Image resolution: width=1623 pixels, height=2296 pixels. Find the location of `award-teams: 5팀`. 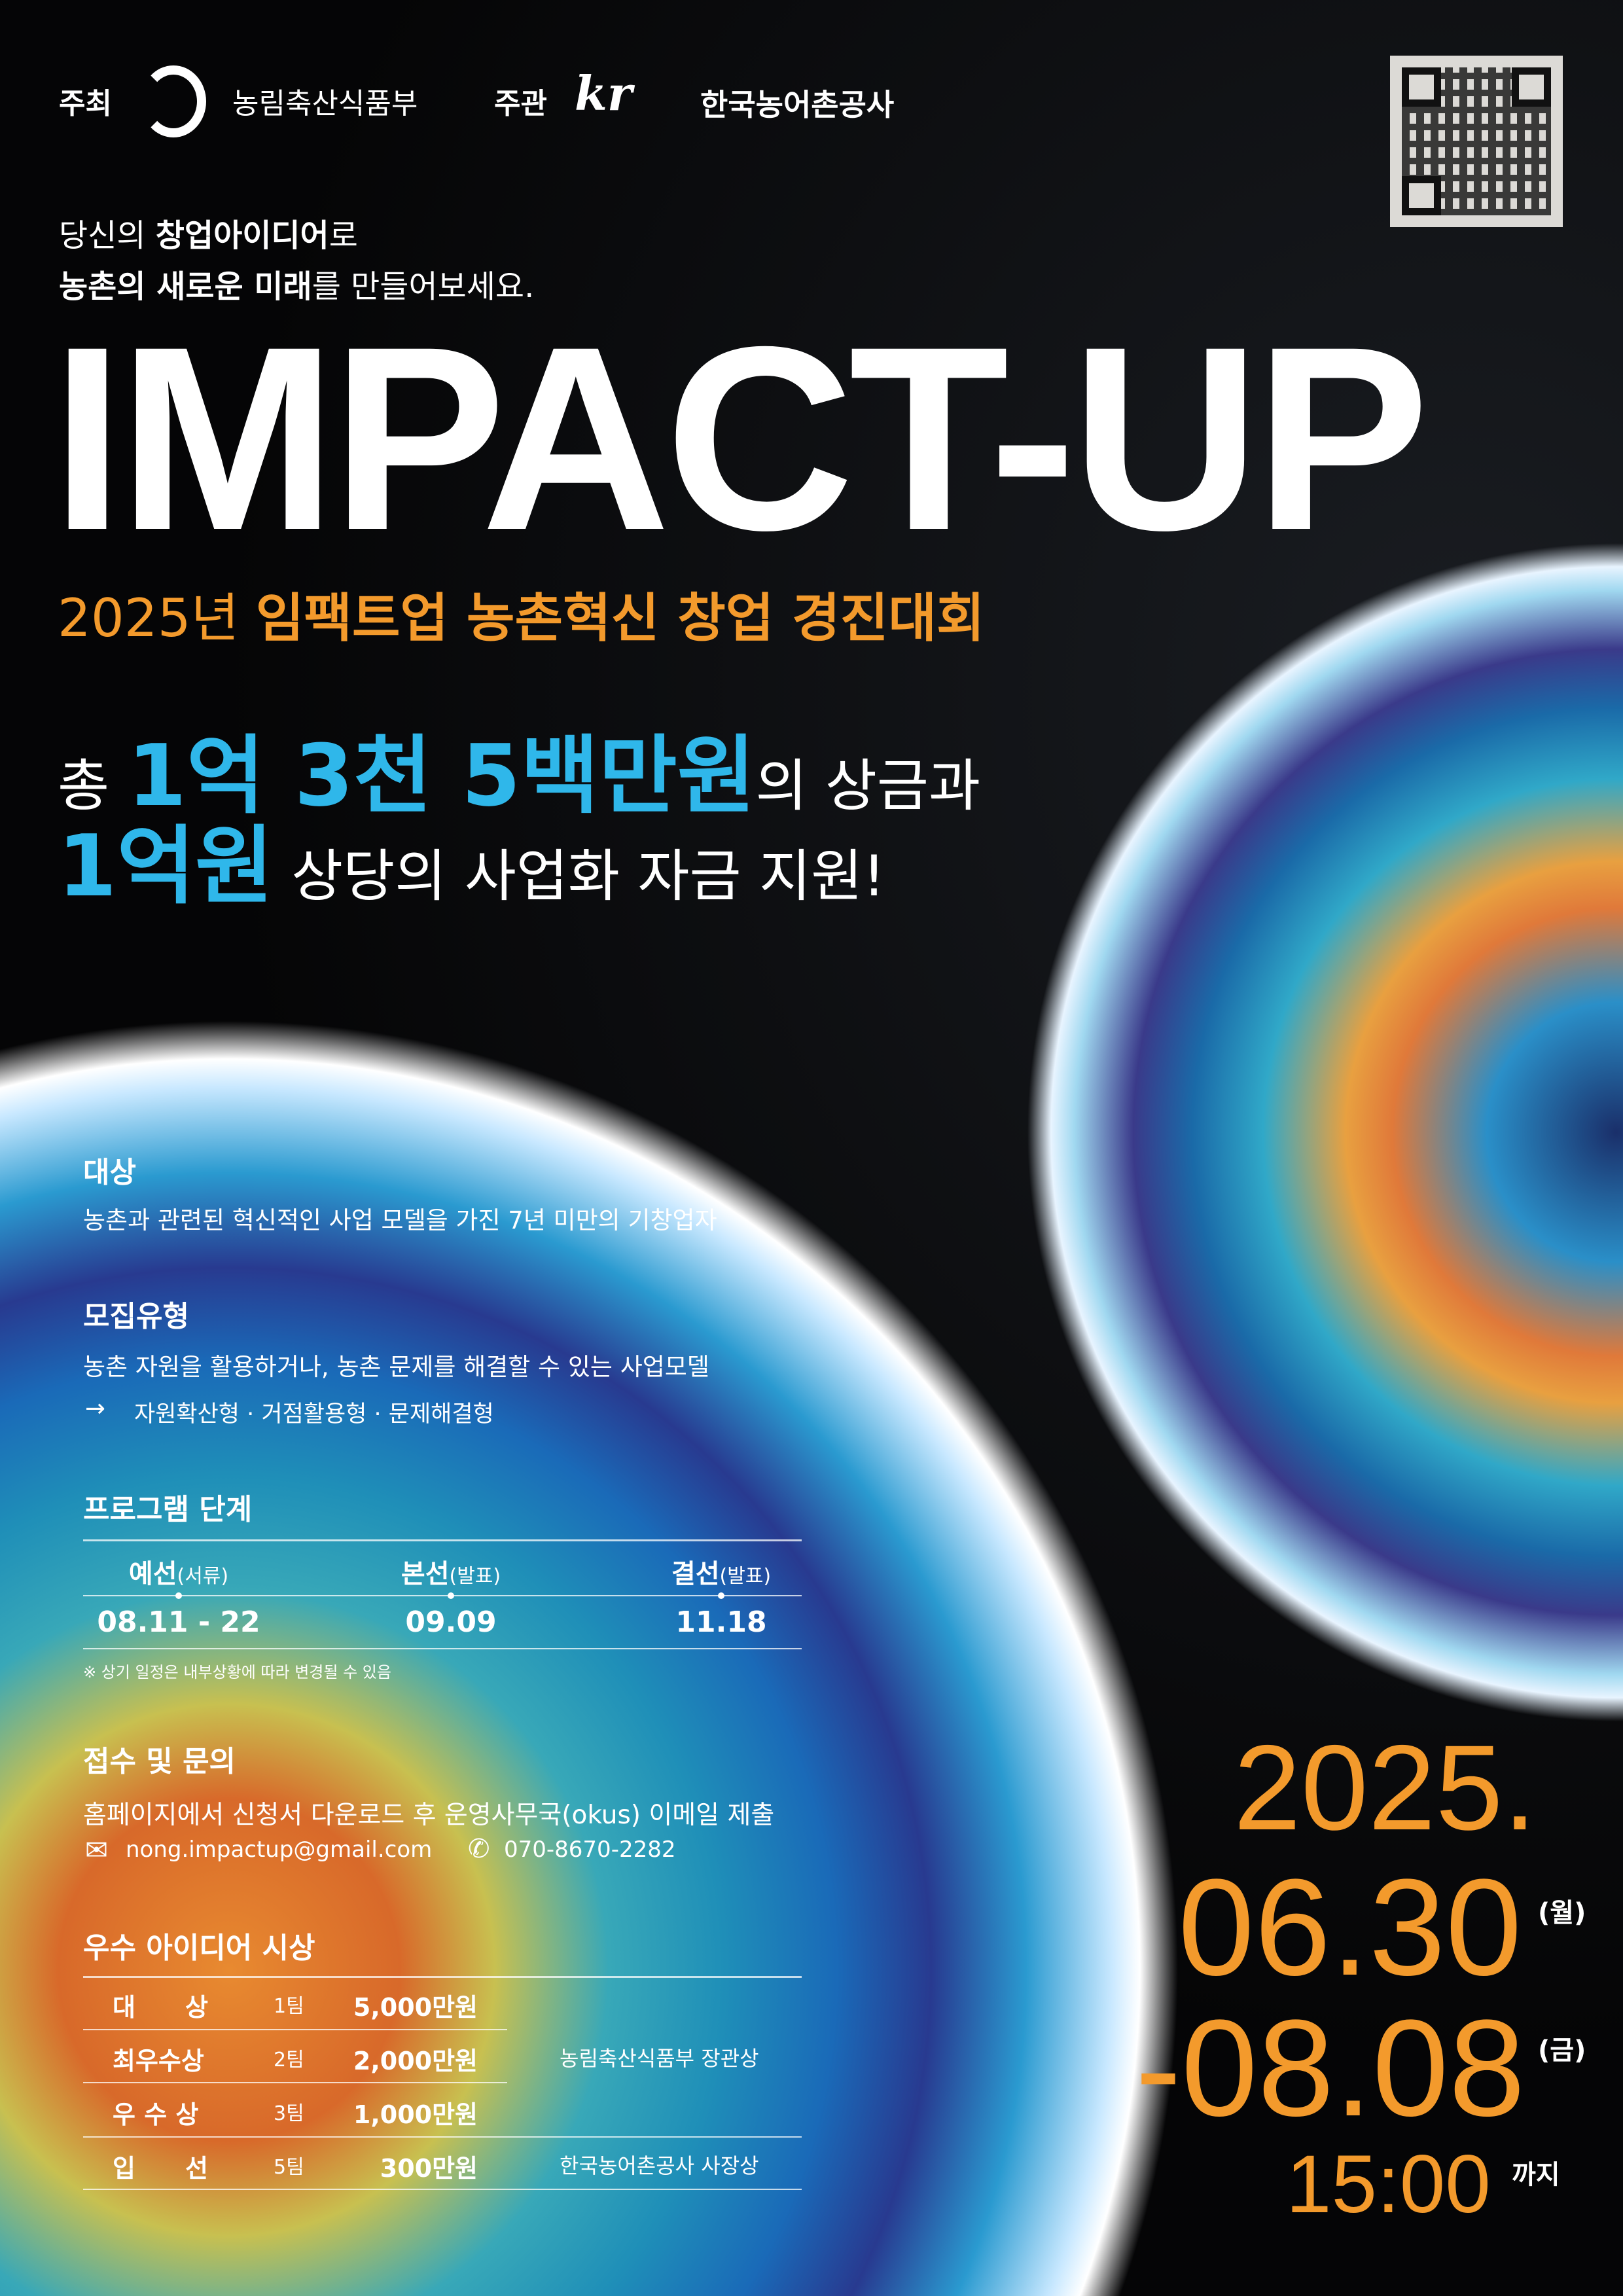

award-teams: 5팀 is located at coordinates (289, 2167).